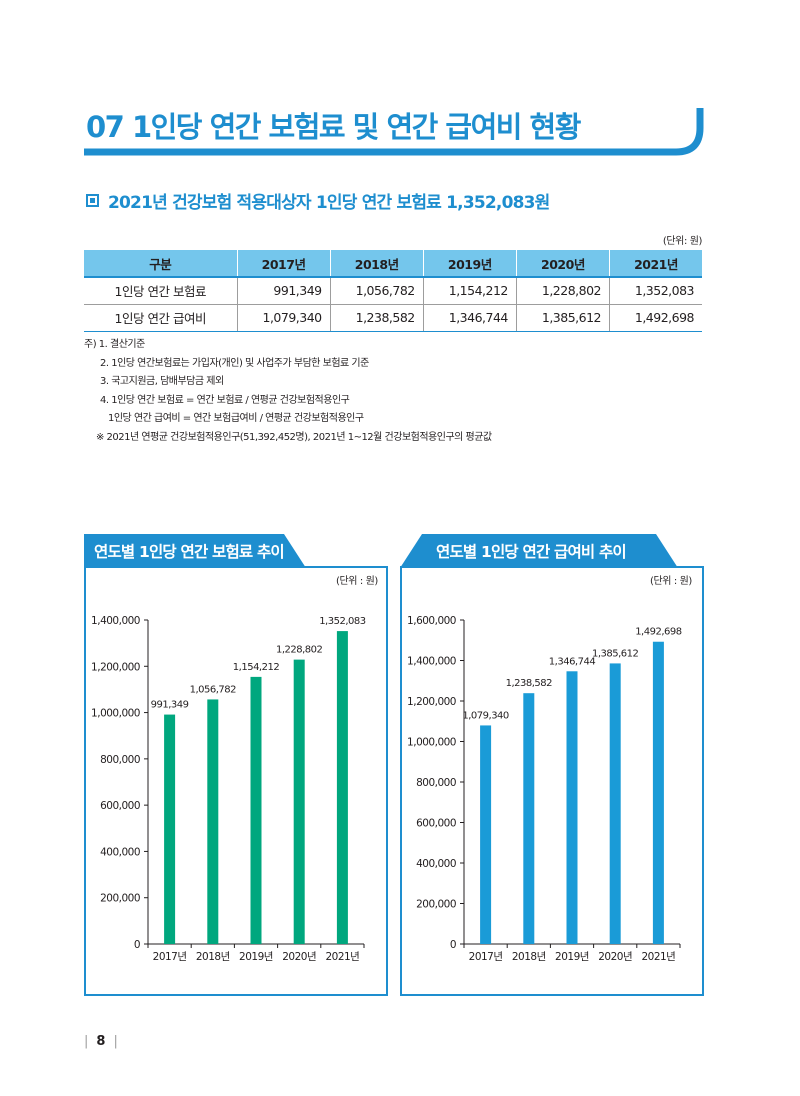  Describe the element at coordinates (114, 344) in the screenshot. I see `note-line: 주) 1. 결산기준` at that location.